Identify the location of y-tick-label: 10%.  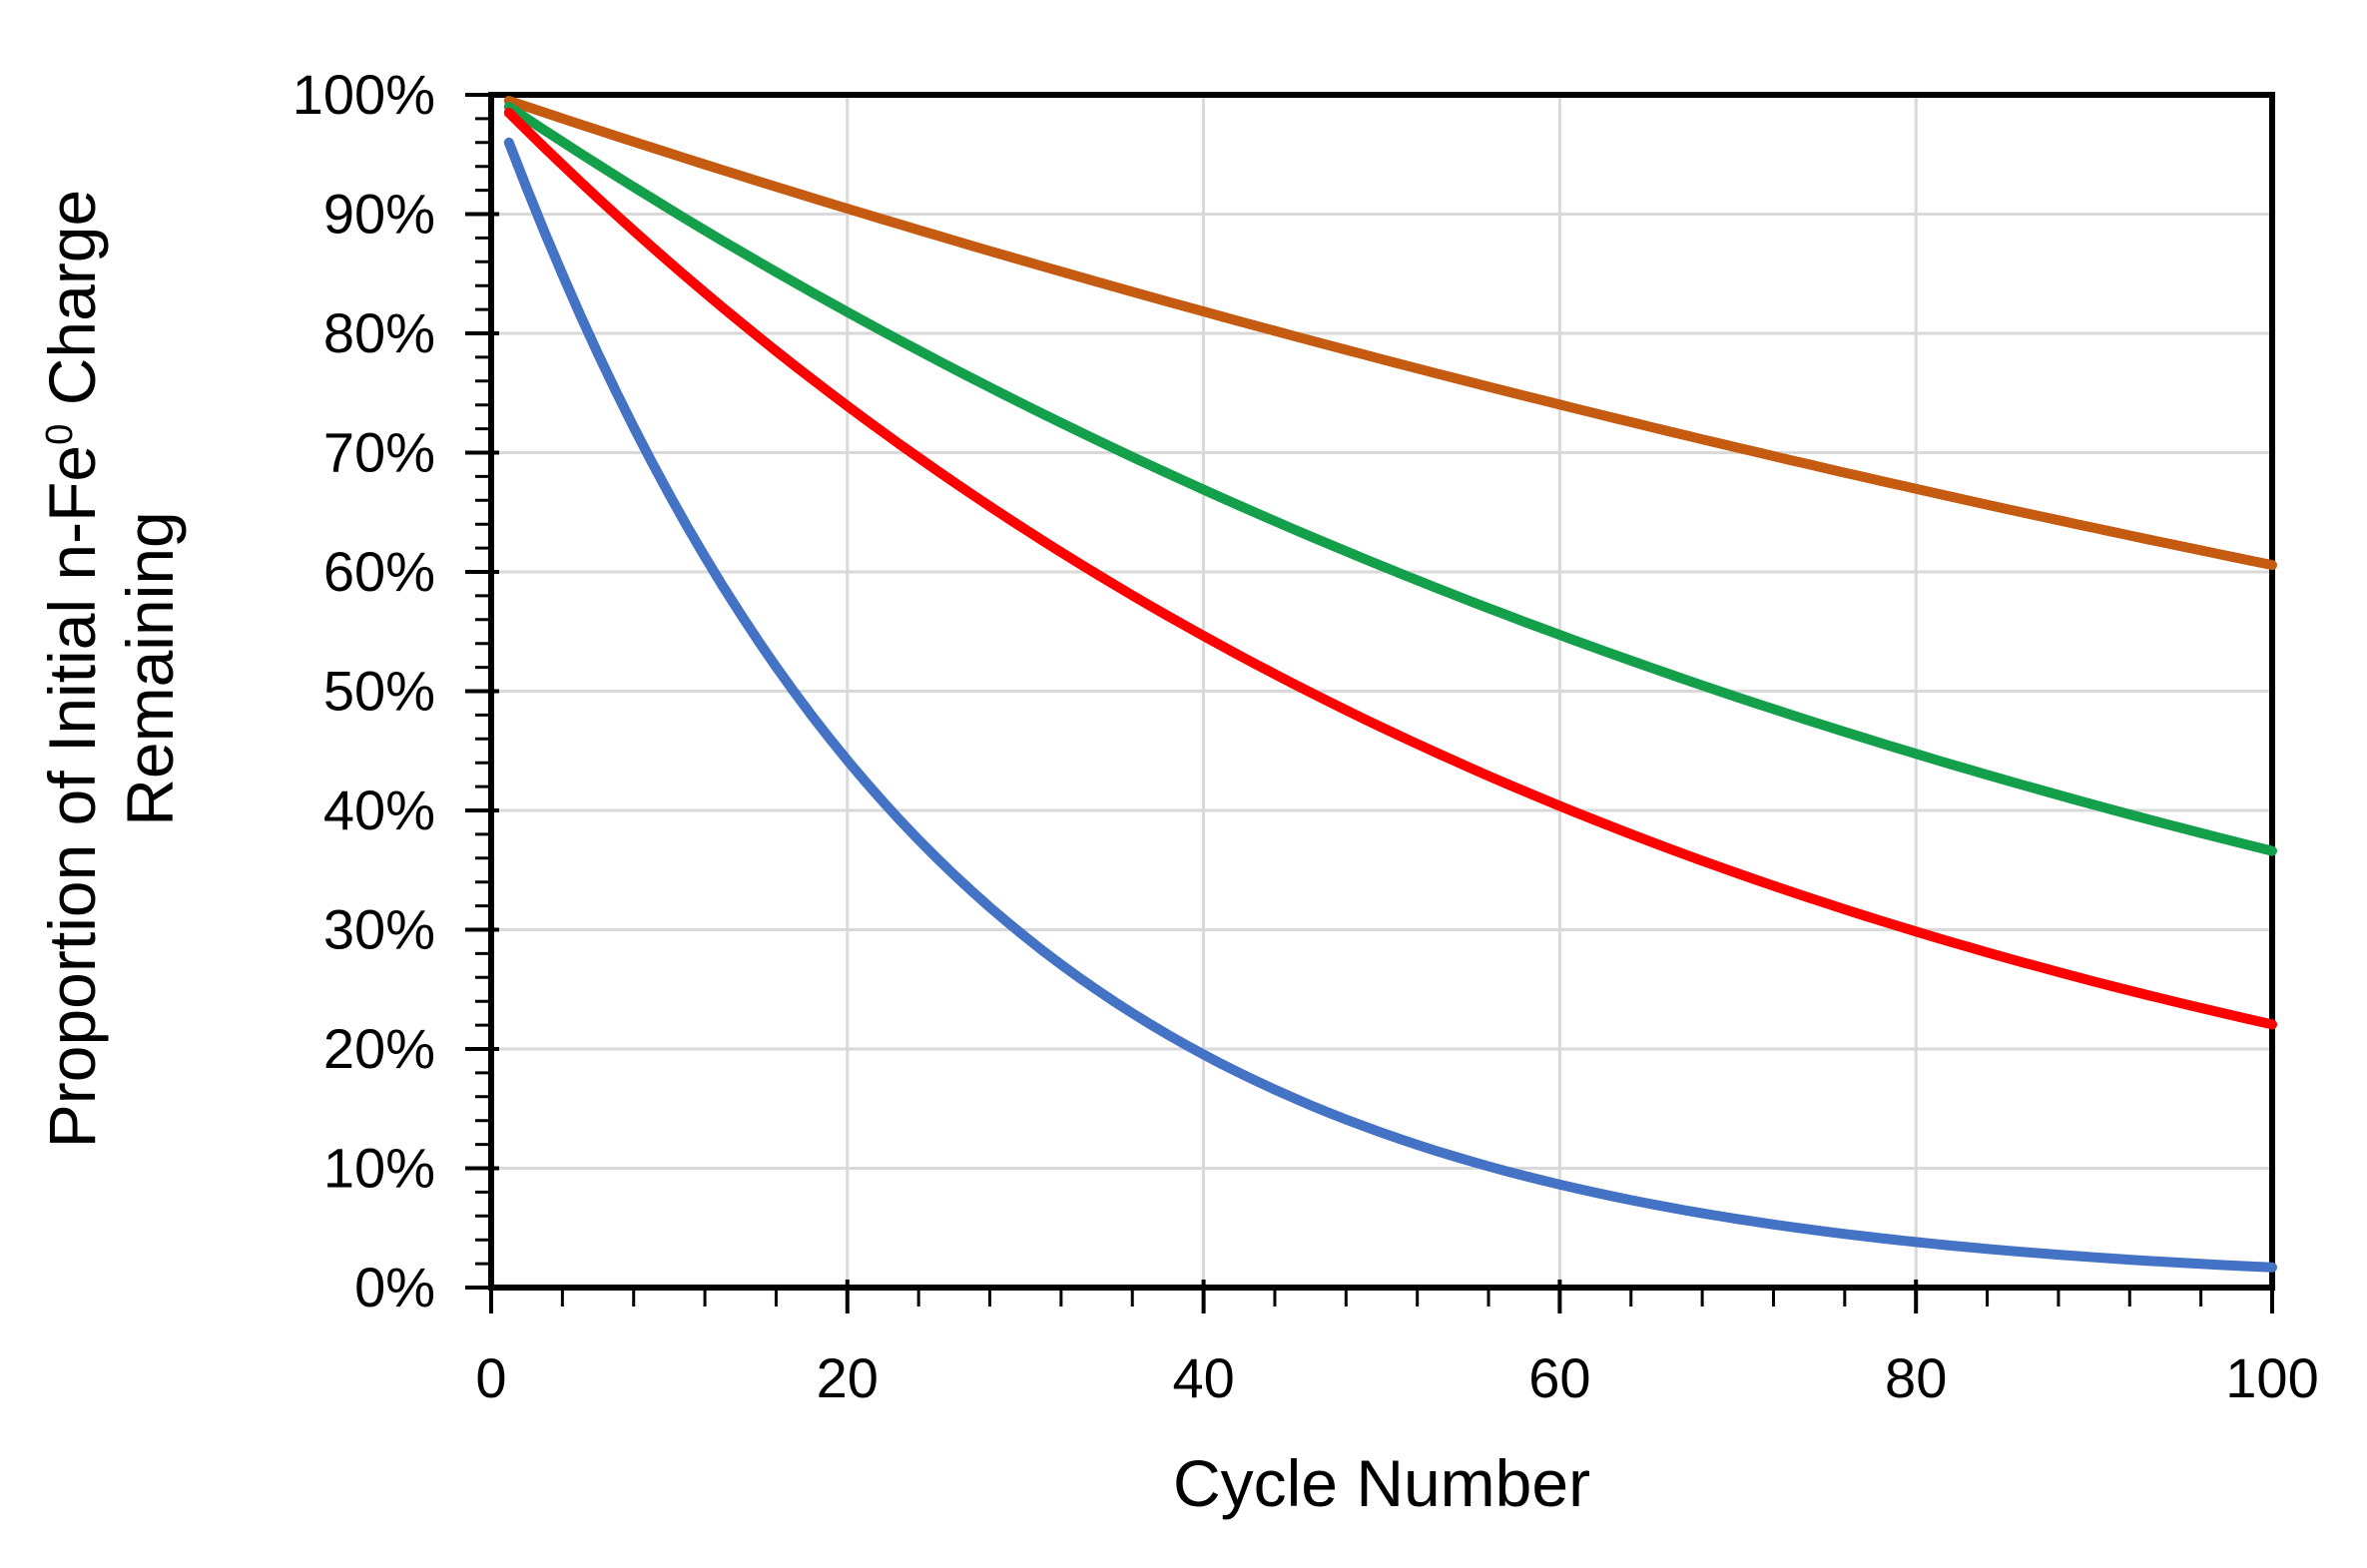
(379, 1168).